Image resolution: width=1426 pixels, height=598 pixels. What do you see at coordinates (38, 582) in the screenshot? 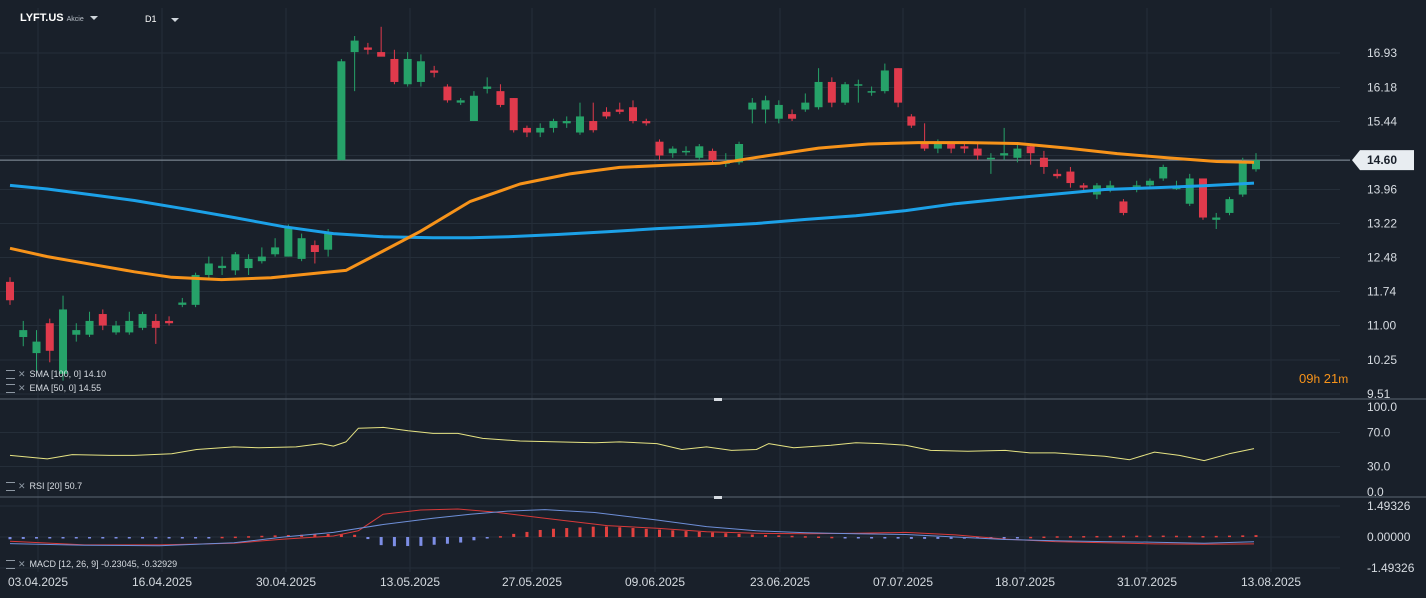
I see `date-tick-label: 03.04.2025` at bounding box center [38, 582].